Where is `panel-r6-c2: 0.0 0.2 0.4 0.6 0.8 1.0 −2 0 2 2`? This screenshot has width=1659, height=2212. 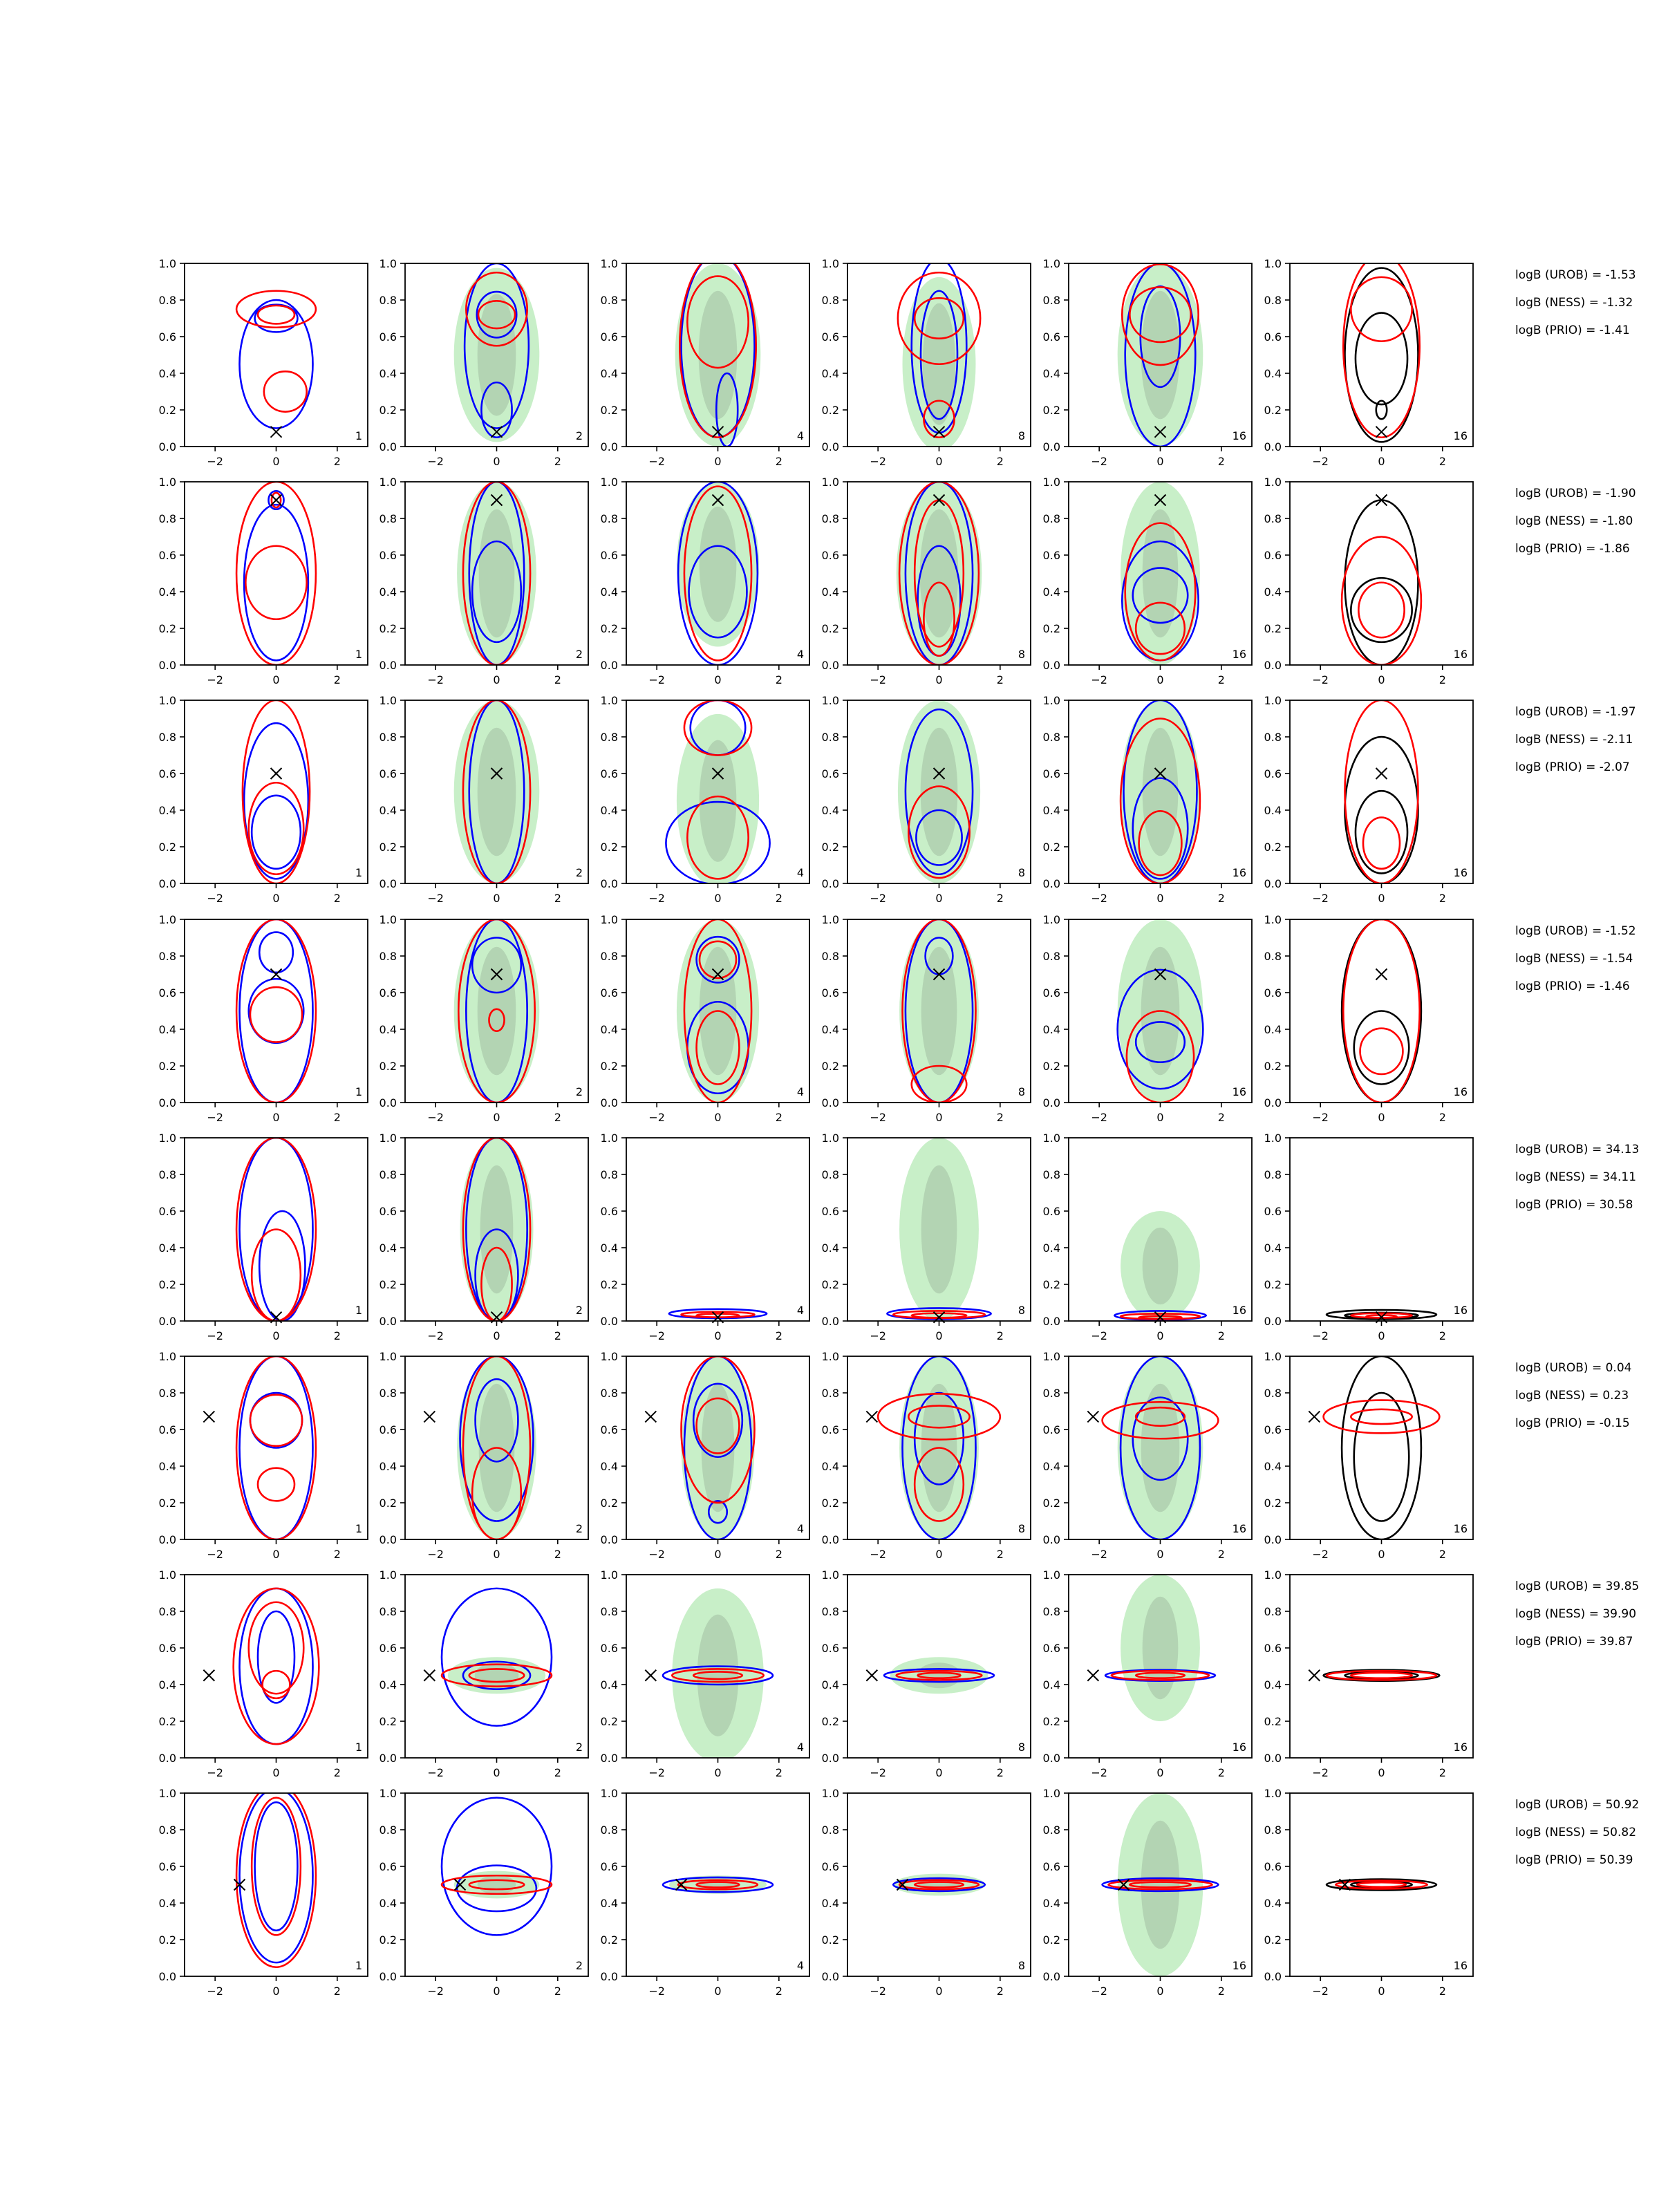 panel-r6-c2: 0.0 0.2 0.4 0.6 0.8 1.0 −2 0 2 2 is located at coordinates (484, 1455).